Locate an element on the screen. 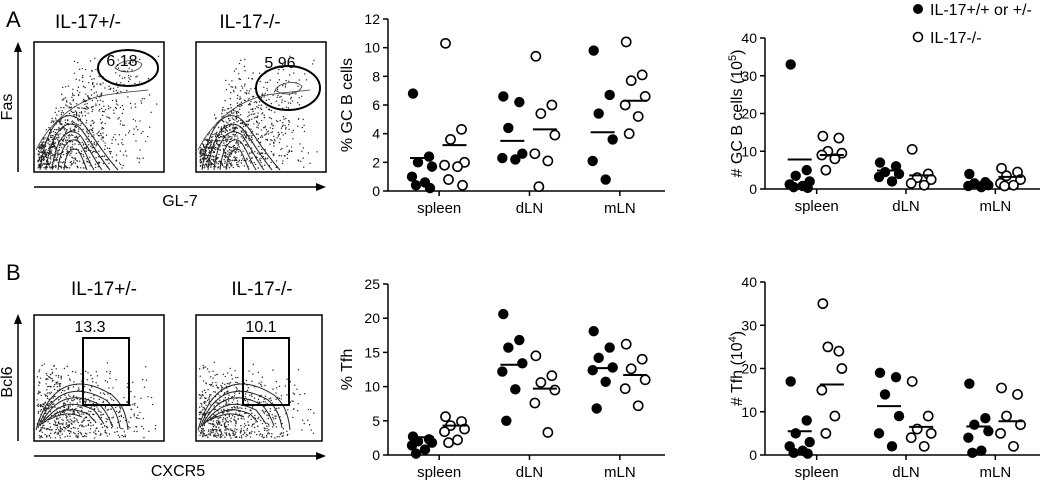 Image resolution: width=1050 pixels, height=488 pixels. x-tick-label: spleen is located at coordinates (439, 472).